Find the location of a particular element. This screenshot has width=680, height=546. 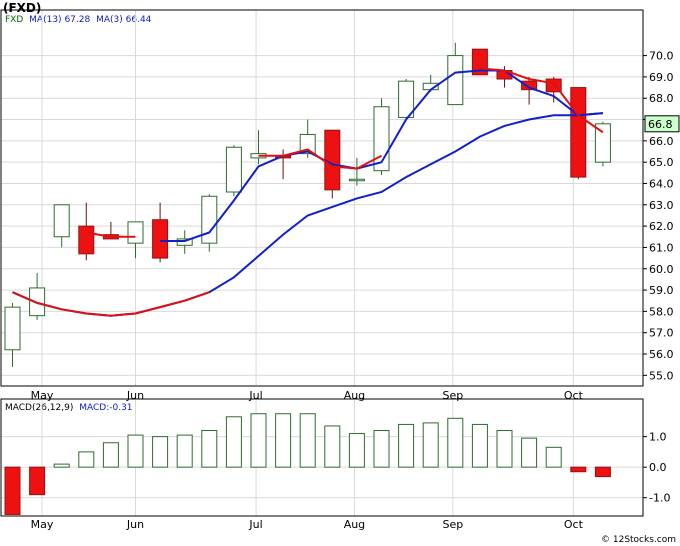

price-month-label: Aug is located at coordinates (354, 395).